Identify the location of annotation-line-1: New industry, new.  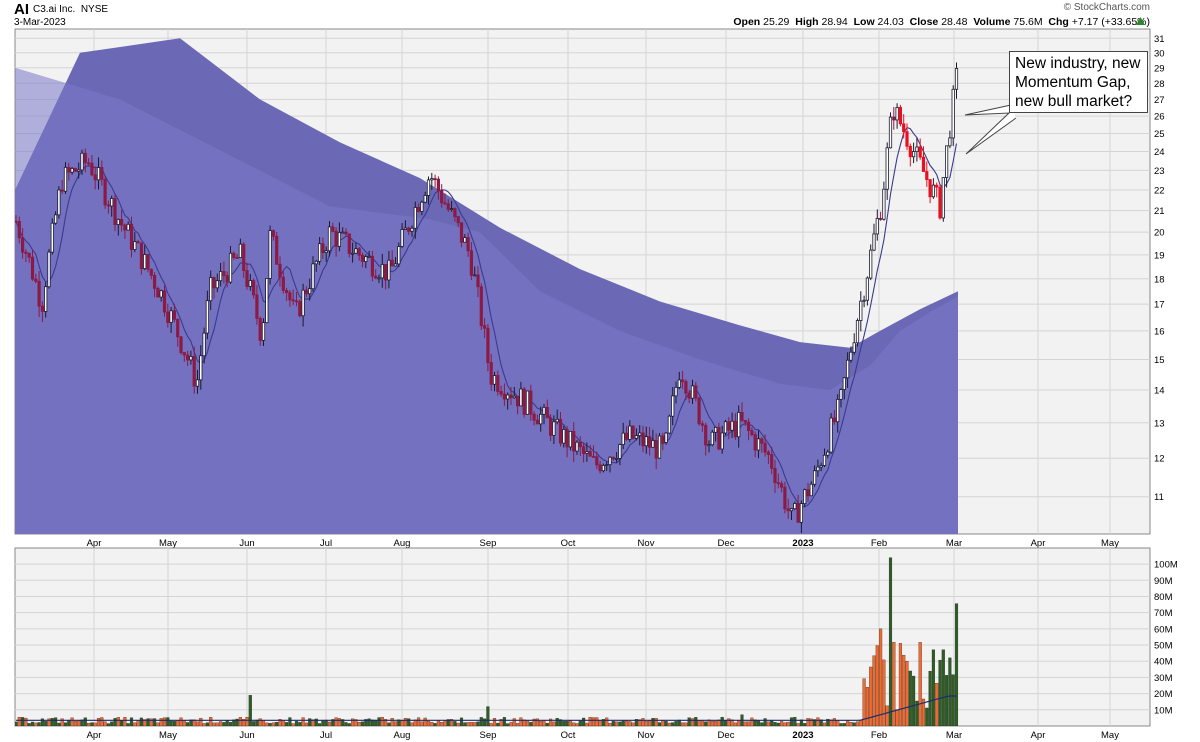
(1078, 63).